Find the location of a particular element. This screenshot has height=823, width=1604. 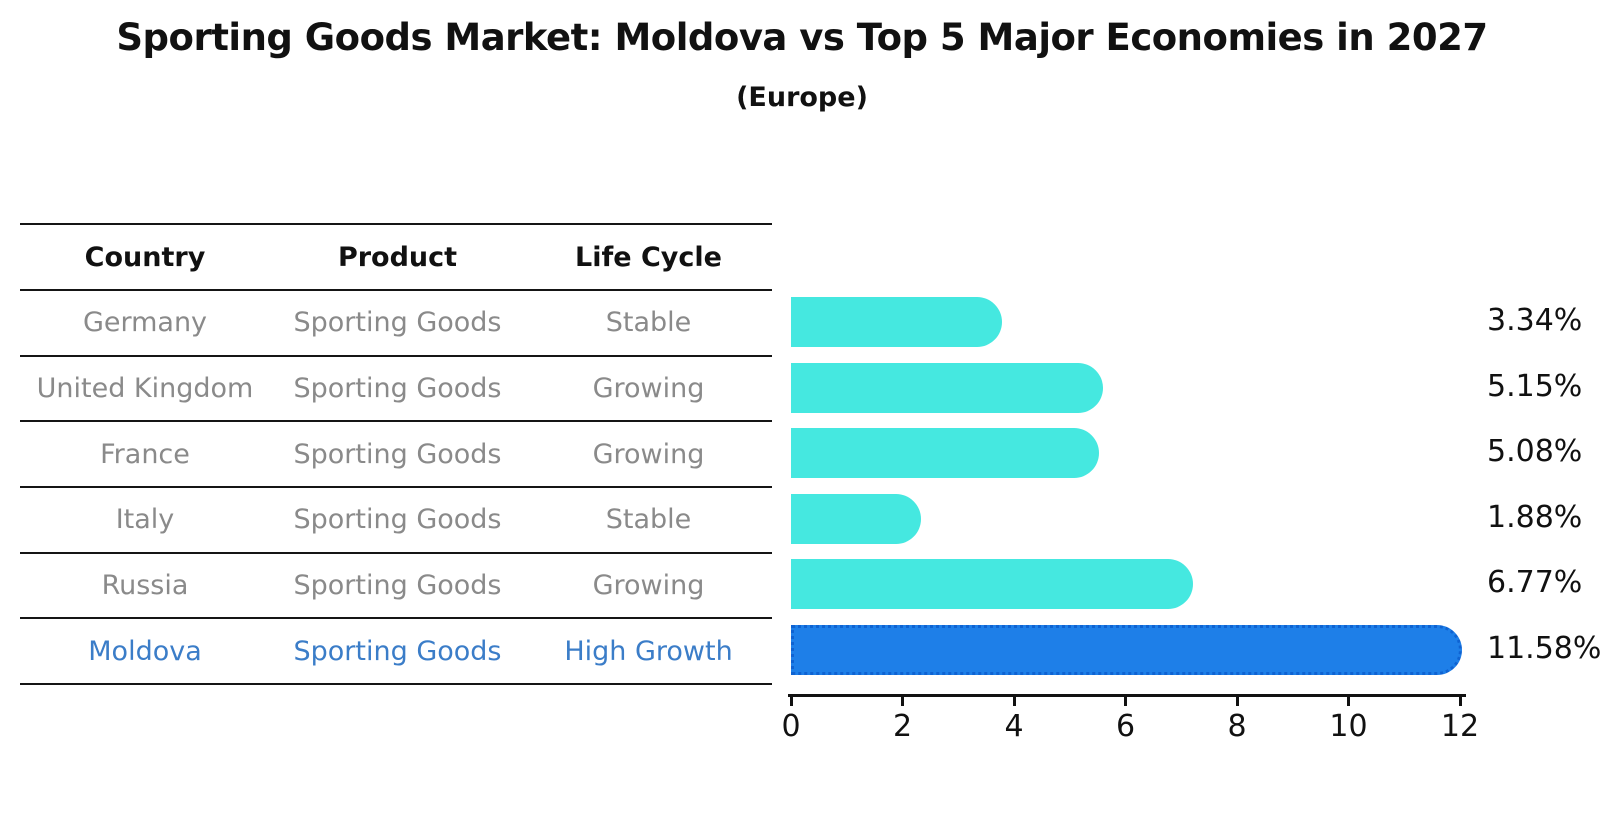

x-tick-label-2: 2 is located at coordinates (902, 726).